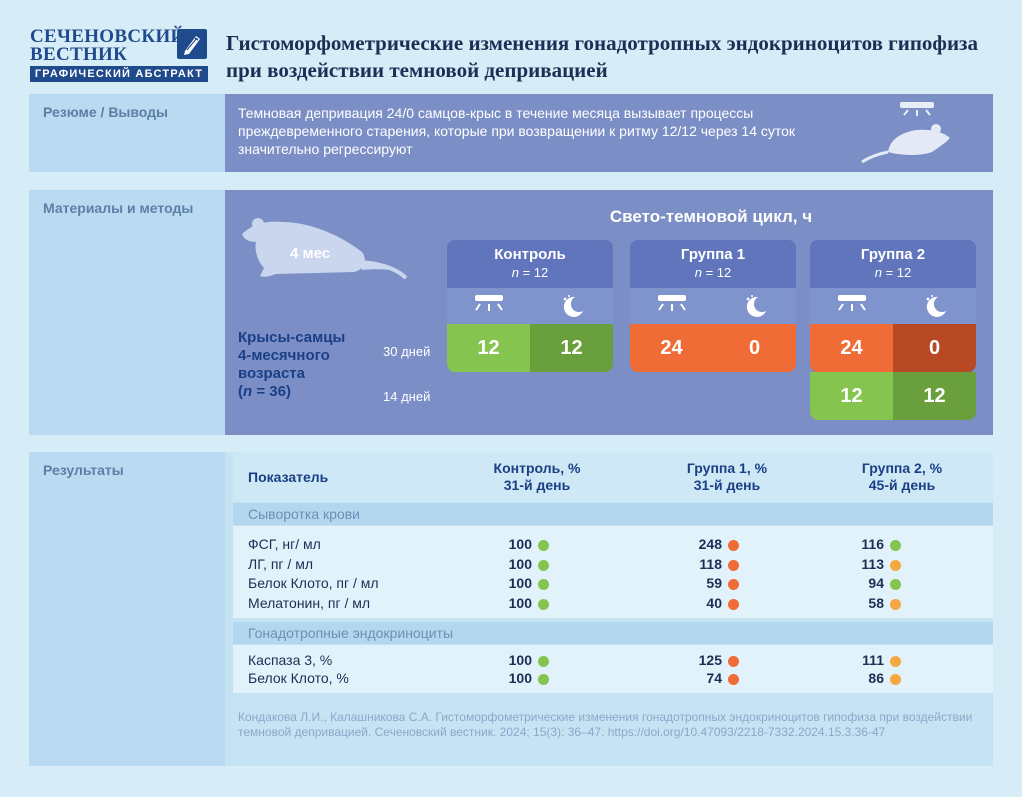  I want to click on logo-subtitle: ГРАФИЧЕСКИЙ АБСТРАКТ, so click(119, 74).